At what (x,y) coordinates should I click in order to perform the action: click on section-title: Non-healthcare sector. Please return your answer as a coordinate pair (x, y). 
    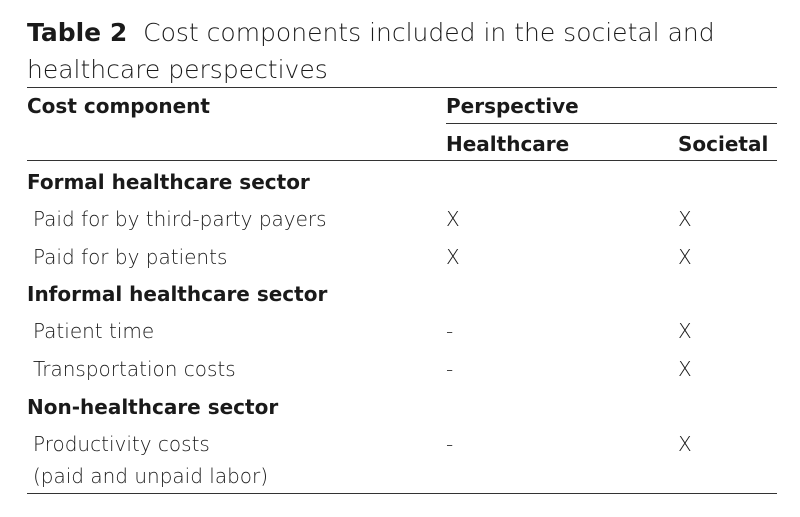
    Looking at the image, I should click on (153, 407).